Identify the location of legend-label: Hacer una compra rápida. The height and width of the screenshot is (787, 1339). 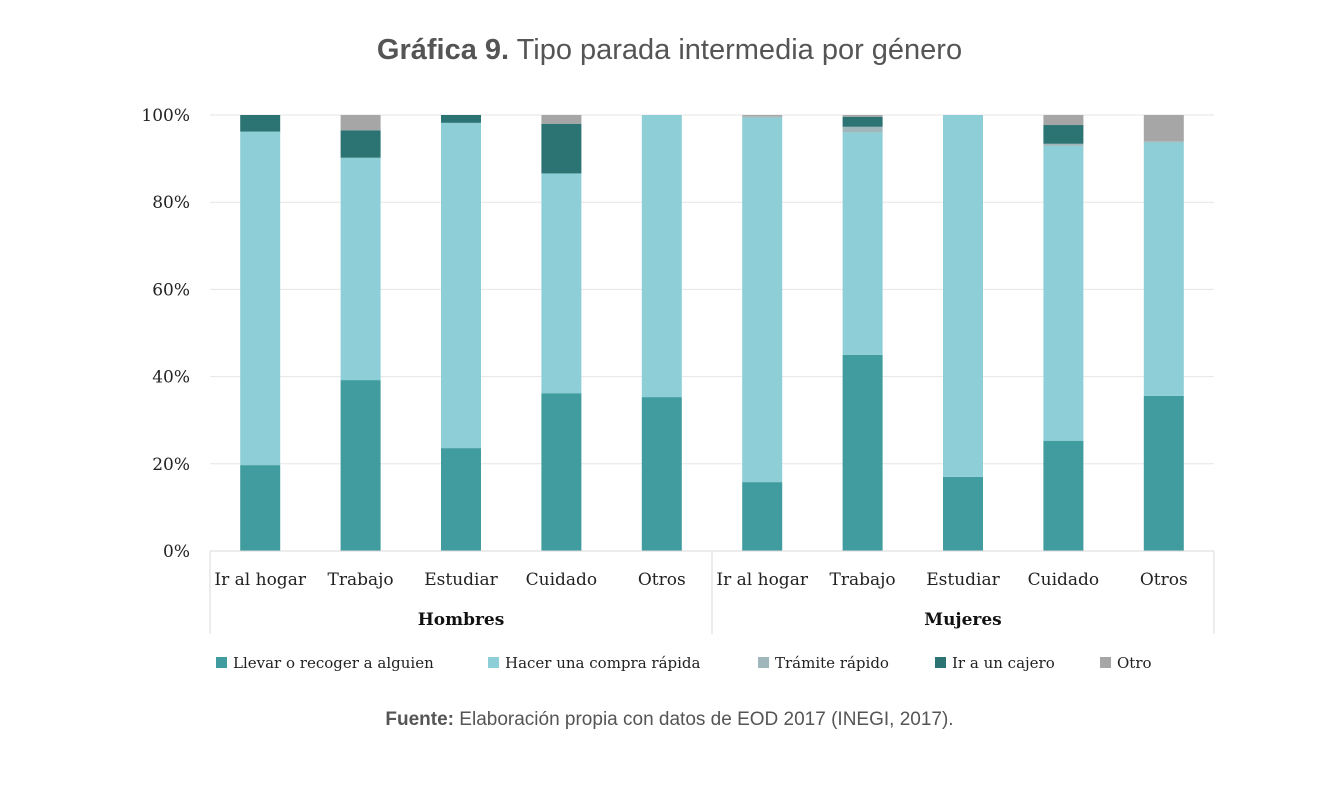
(603, 663).